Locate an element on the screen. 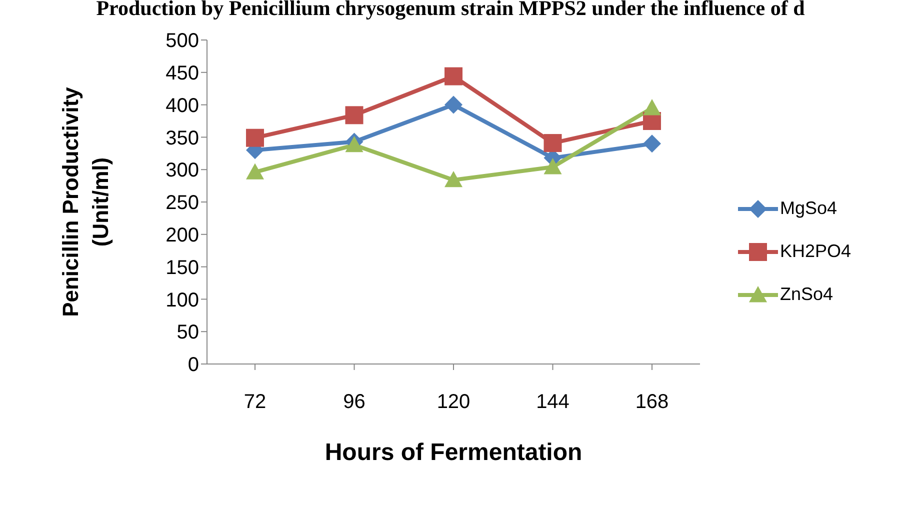  x-tick-label: 72 is located at coordinates (255, 402).